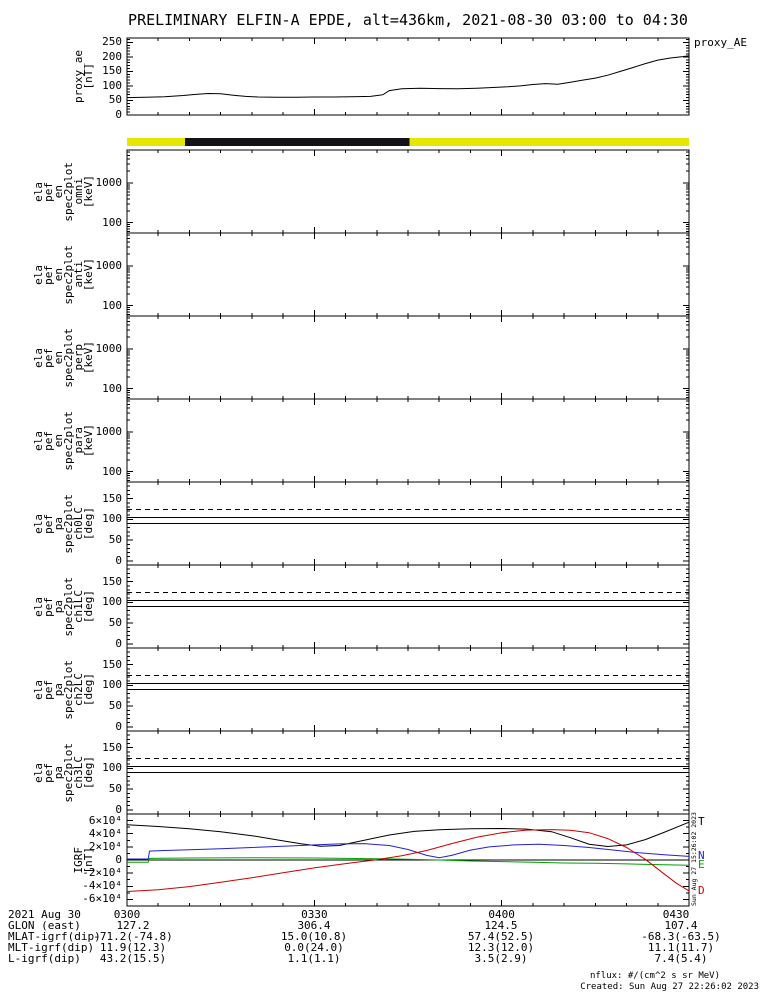  What do you see at coordinates (54, 936) in the screenshot?
I see `ephemeris-row-label: MLAT-igrf(dip)` at bounding box center [54, 936].